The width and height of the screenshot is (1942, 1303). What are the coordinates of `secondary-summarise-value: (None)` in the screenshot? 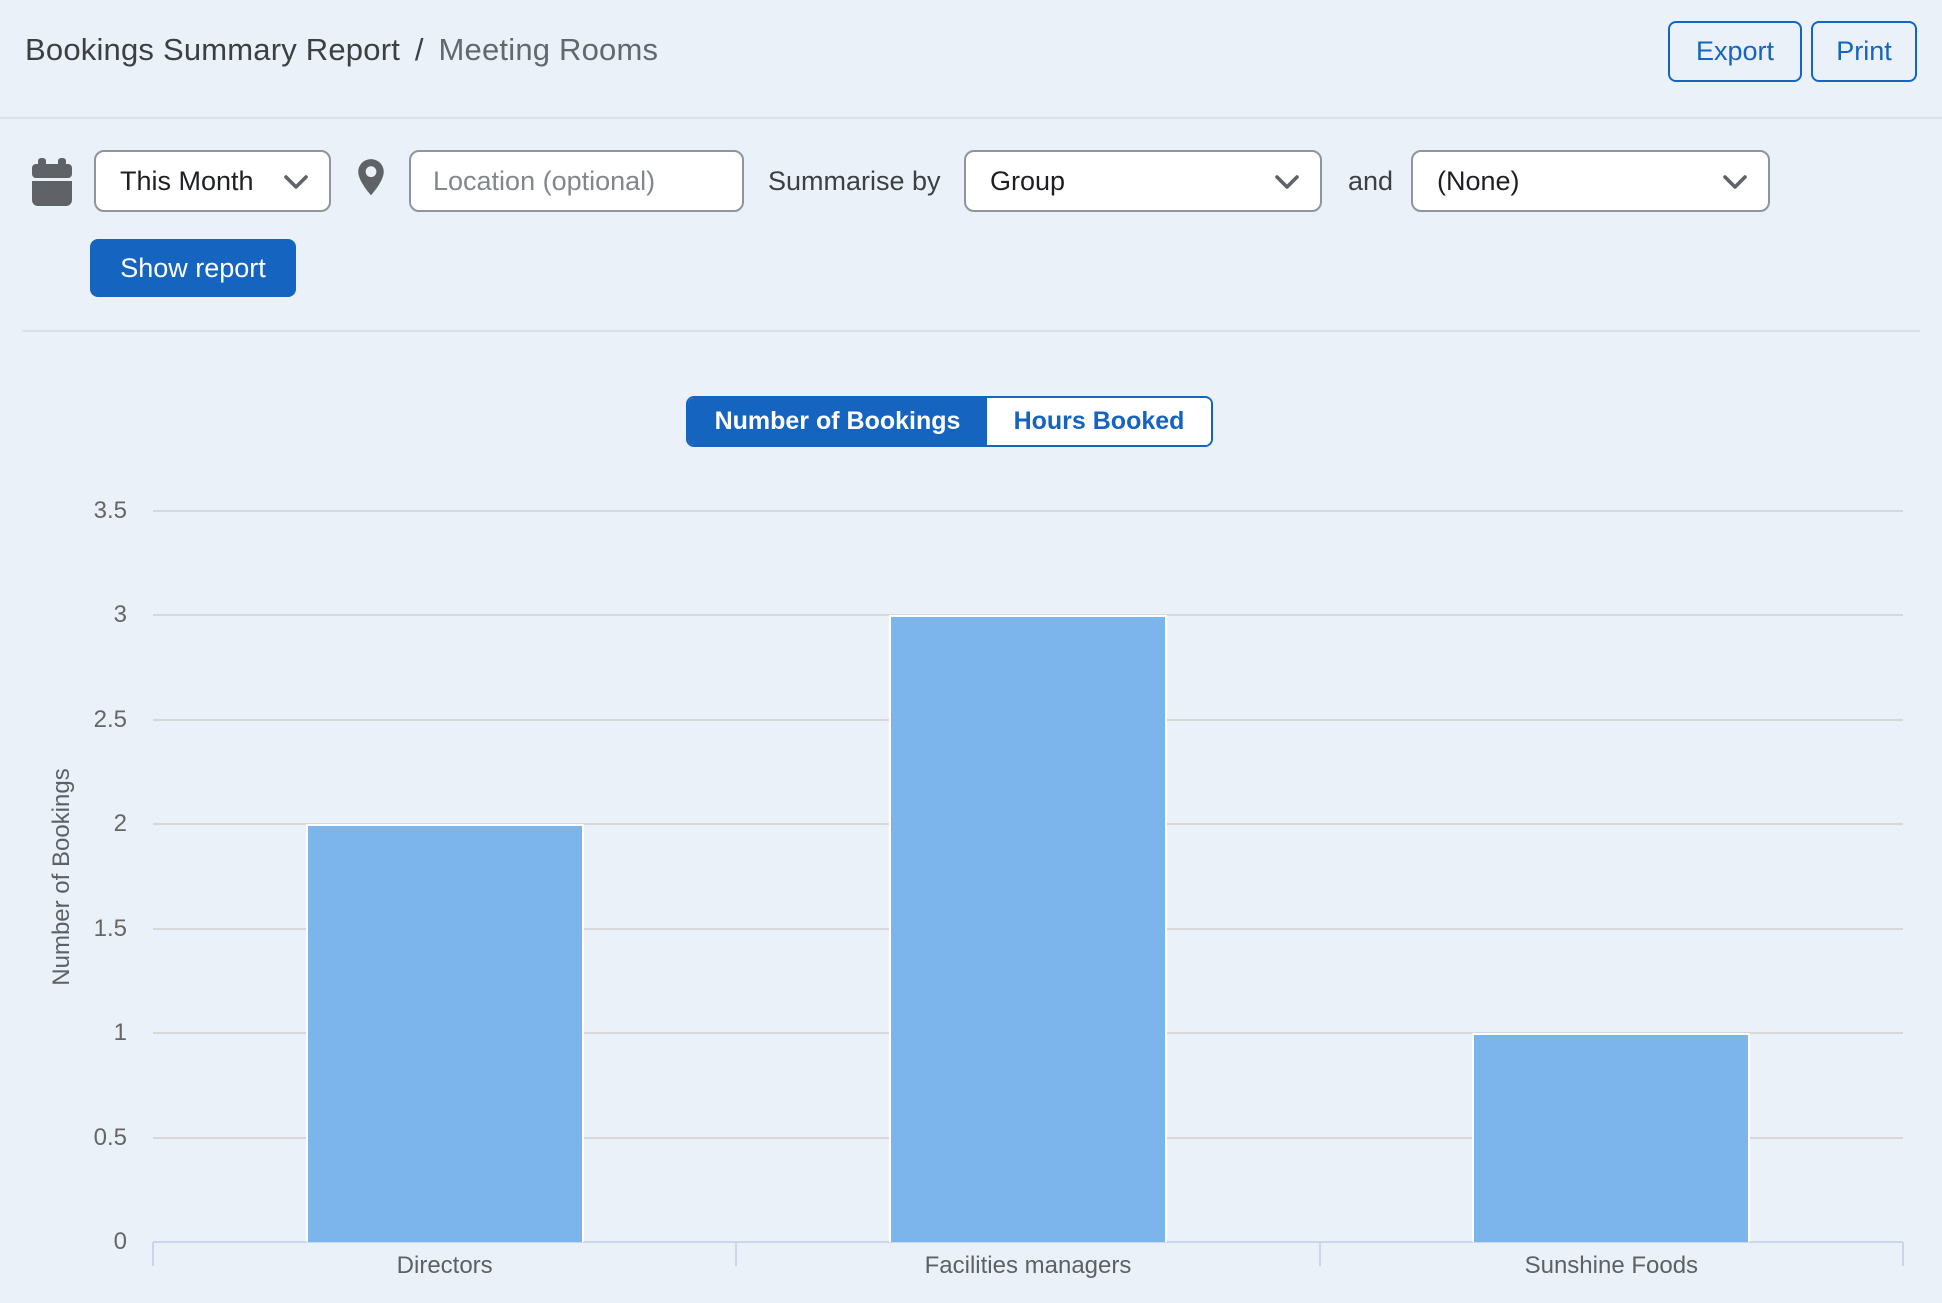 It's located at (1478, 180).